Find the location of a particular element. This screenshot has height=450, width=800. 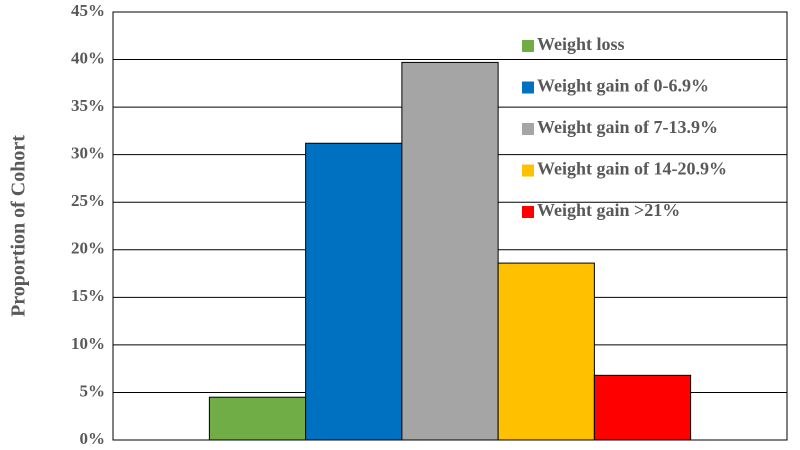

y-tick-label: 45% is located at coordinates (88, 10).